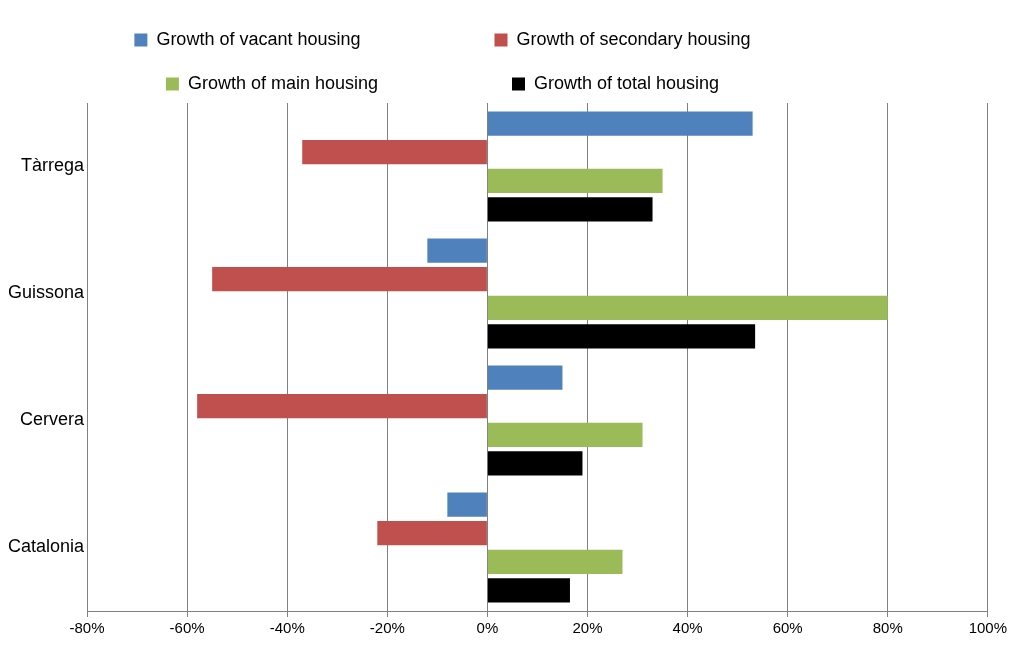 The height and width of the screenshot is (646, 1010). I want to click on x-tick-label: 40%, so click(687, 628).